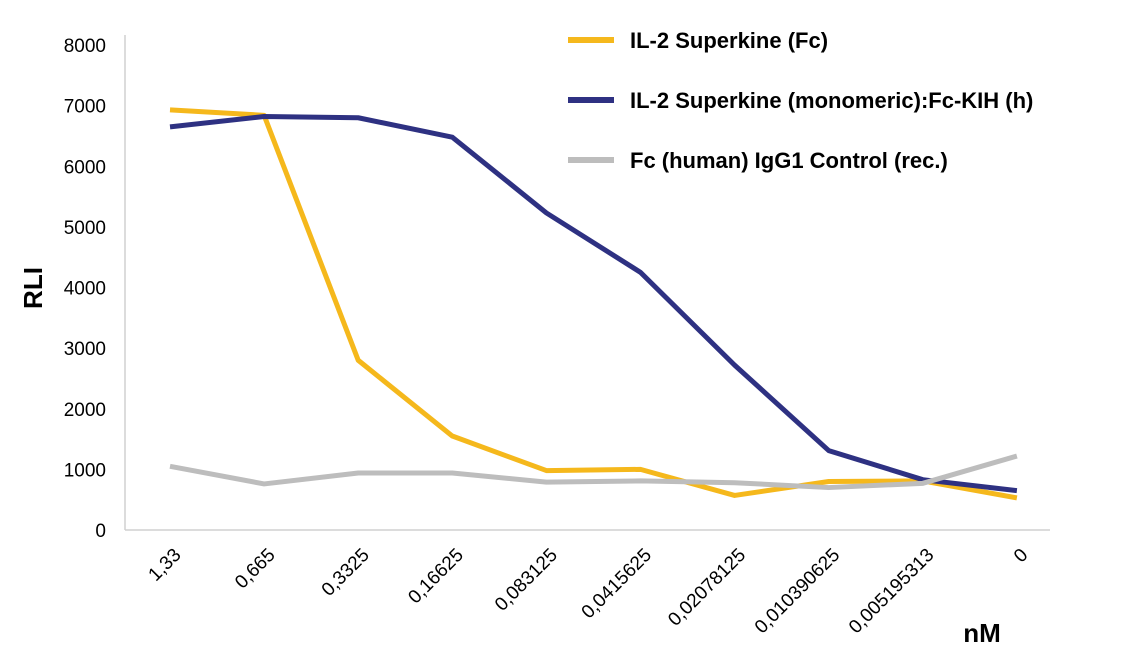 The height and width of the screenshot is (667, 1122). Describe the element at coordinates (1021, 556) in the screenshot. I see `x-tick-label: 0` at that location.